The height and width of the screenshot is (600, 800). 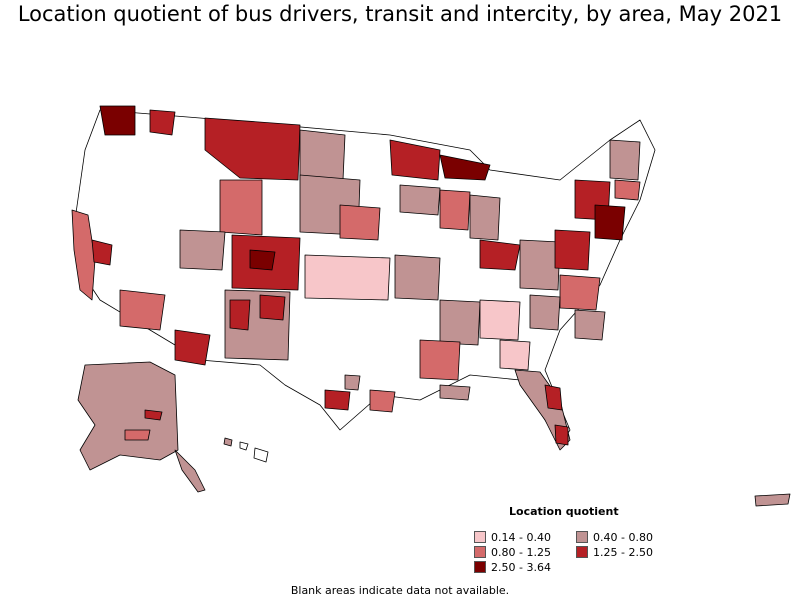 What do you see at coordinates (564, 511) in the screenshot?
I see `legend-title: Location quotient` at bounding box center [564, 511].